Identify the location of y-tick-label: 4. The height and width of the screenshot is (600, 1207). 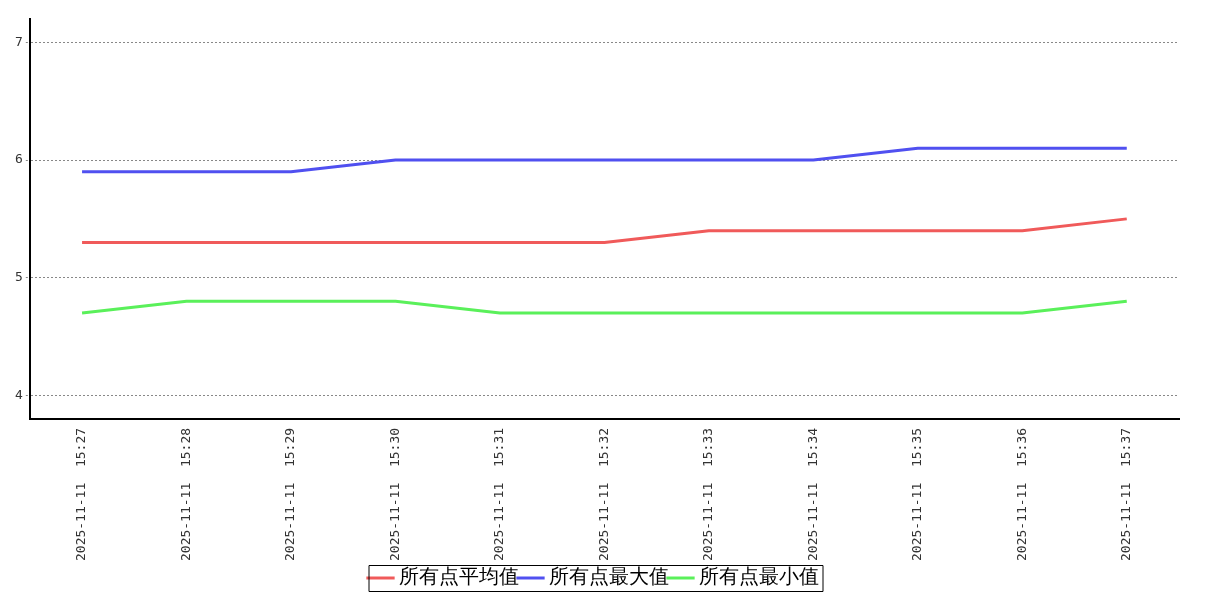
(19, 394).